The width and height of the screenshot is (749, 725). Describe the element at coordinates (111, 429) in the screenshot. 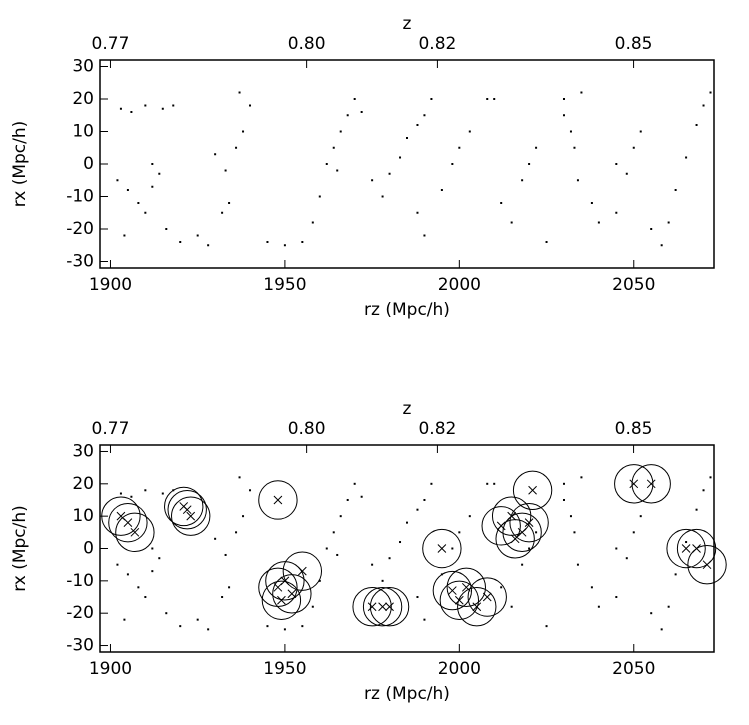

I see `x2-tick-label: 0.77` at that location.